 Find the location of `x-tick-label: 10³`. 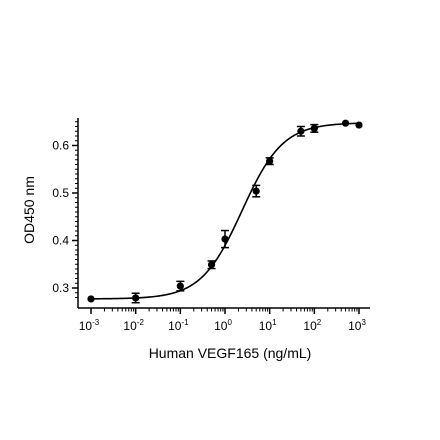

x-tick-label: 10³ is located at coordinates (357, 325).